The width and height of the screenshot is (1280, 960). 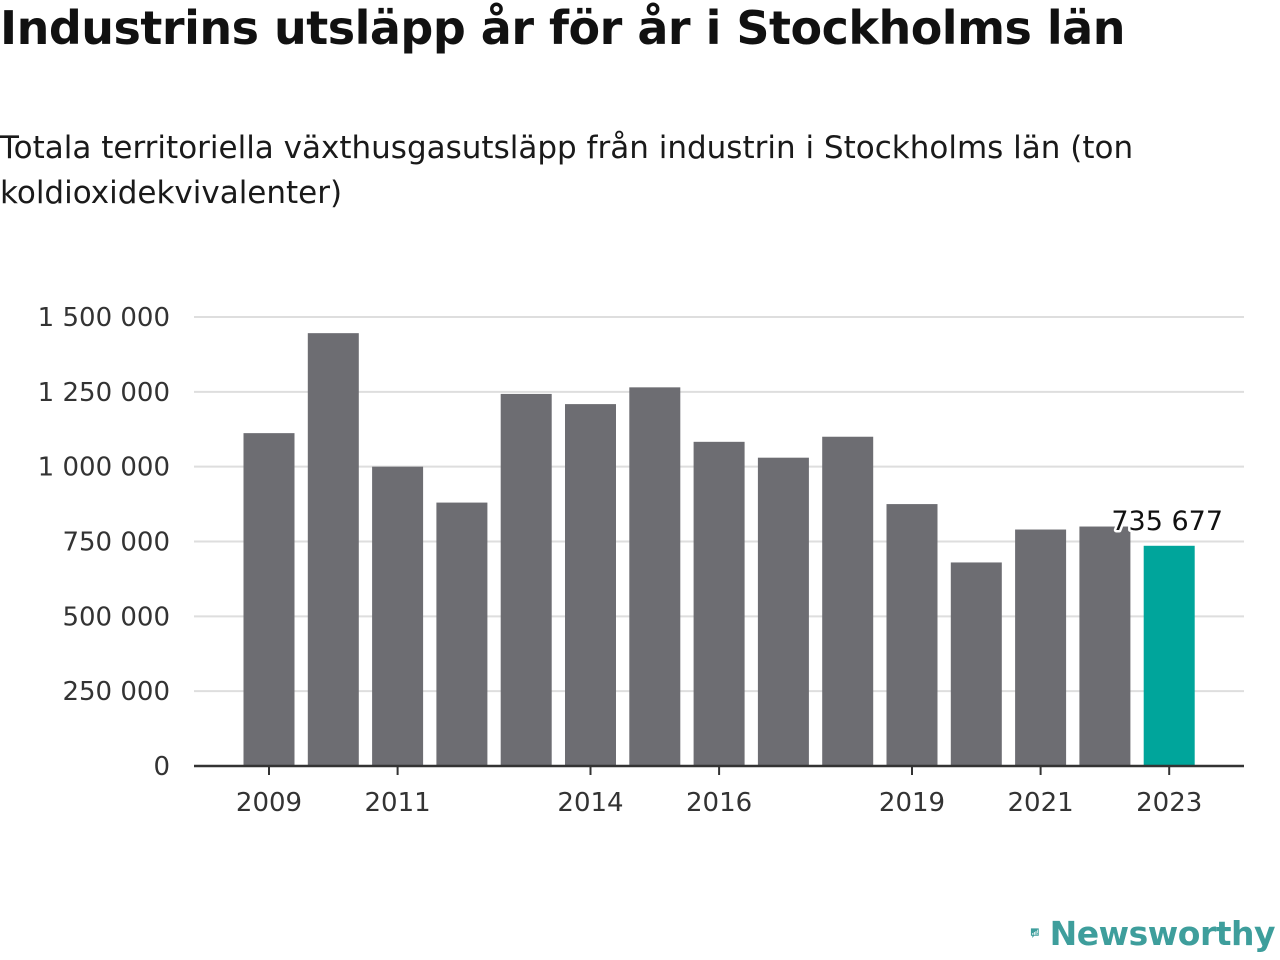 What do you see at coordinates (269, 803) in the screenshot?
I see `x-tick-label: 2009` at bounding box center [269, 803].